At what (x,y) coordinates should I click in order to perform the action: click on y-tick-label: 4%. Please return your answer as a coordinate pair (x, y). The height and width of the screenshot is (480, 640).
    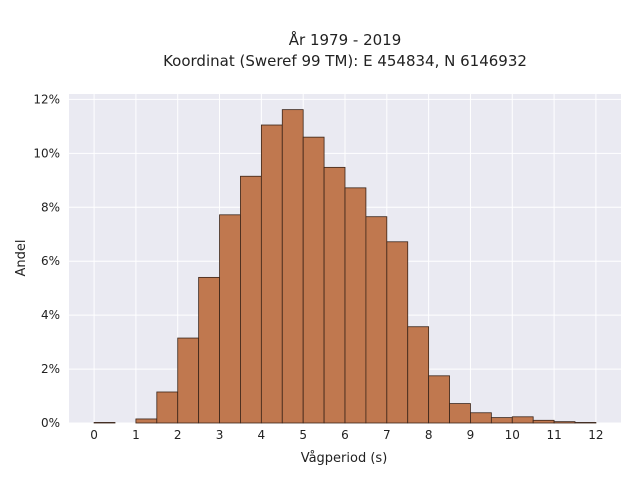
    Looking at the image, I should click on (50, 315).